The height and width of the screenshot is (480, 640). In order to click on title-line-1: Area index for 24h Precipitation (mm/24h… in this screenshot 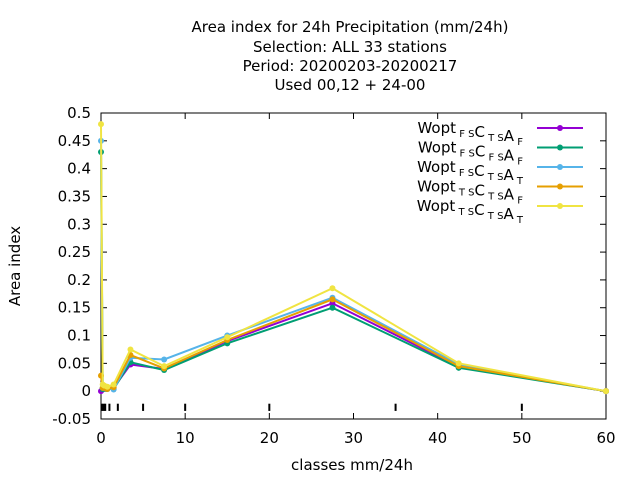, I will do `click(350, 27)`.